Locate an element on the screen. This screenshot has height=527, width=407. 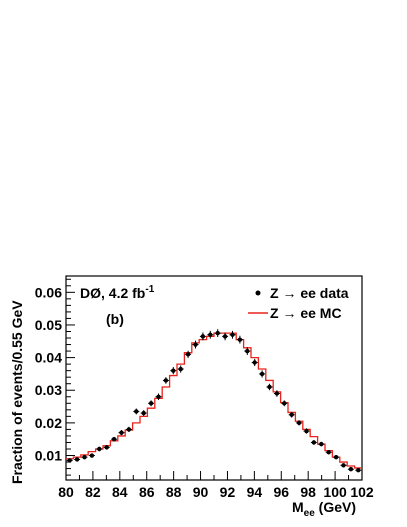
y-tick-label: 0.04 is located at coordinates (48, 358).